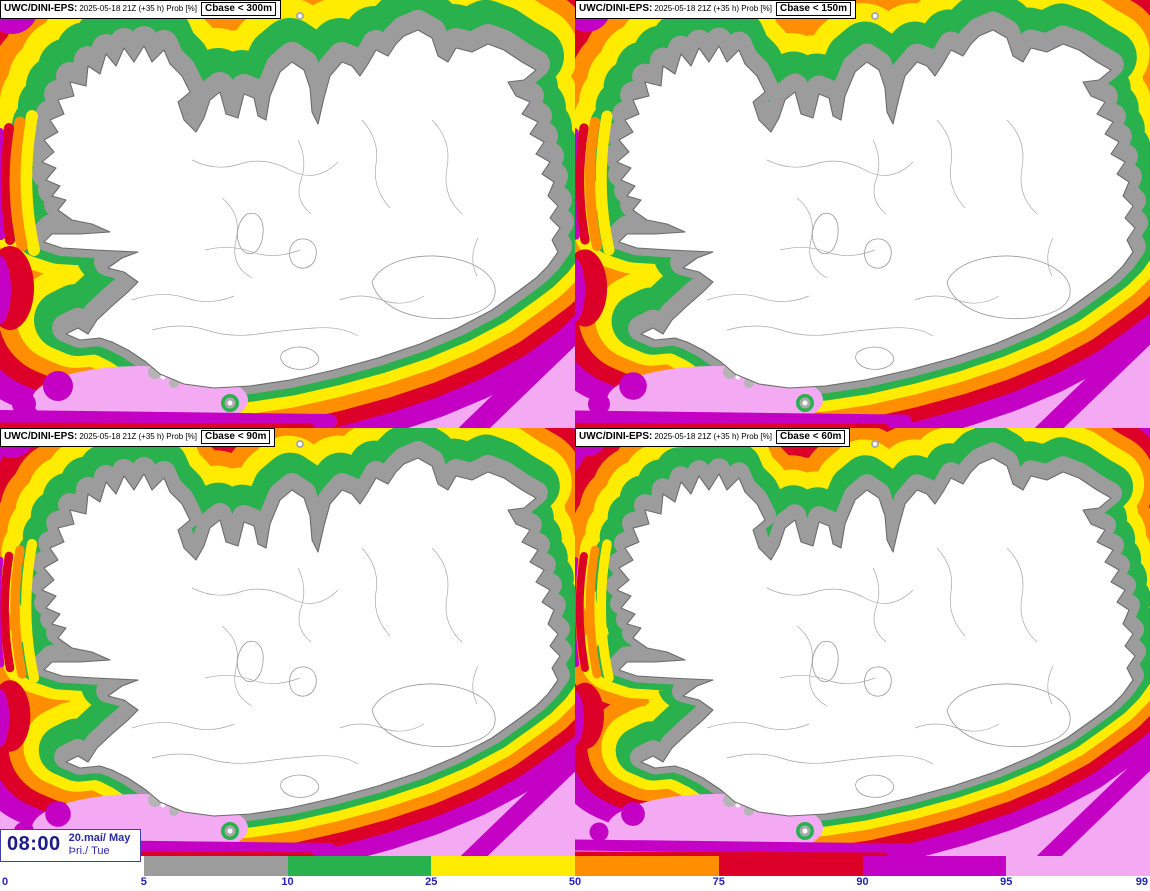  Describe the element at coordinates (143, 882) in the screenshot. I see `legend-tick: 5` at that location.